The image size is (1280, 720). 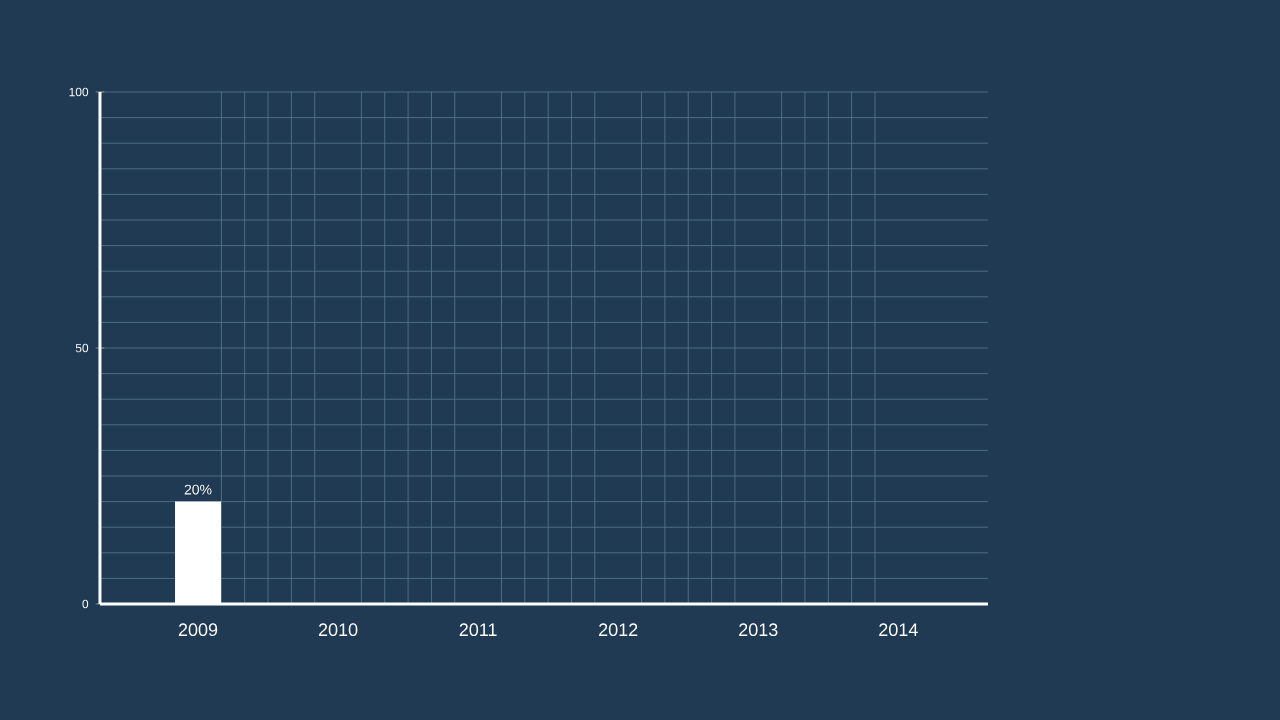 I want to click on x-tick-label: 2013, so click(x=758, y=630).